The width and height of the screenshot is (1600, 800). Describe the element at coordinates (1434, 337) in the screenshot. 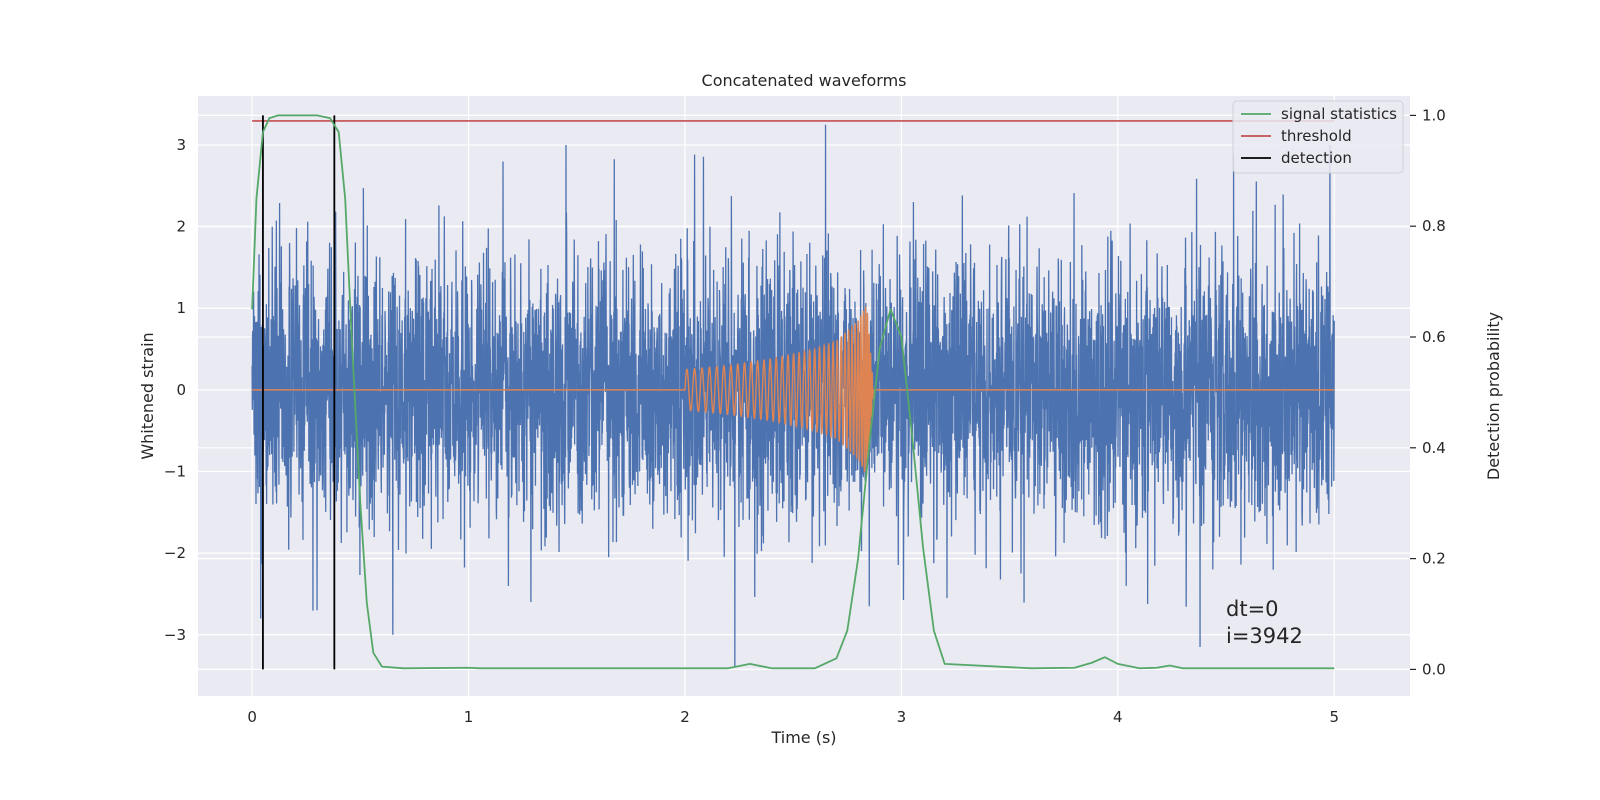

I see `y2-tick-label: 0.6` at that location.